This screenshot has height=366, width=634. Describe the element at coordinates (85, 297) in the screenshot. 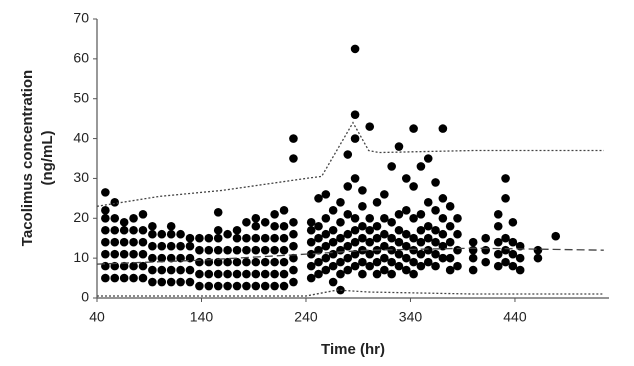

I see `y-tick-label: 0` at that location.